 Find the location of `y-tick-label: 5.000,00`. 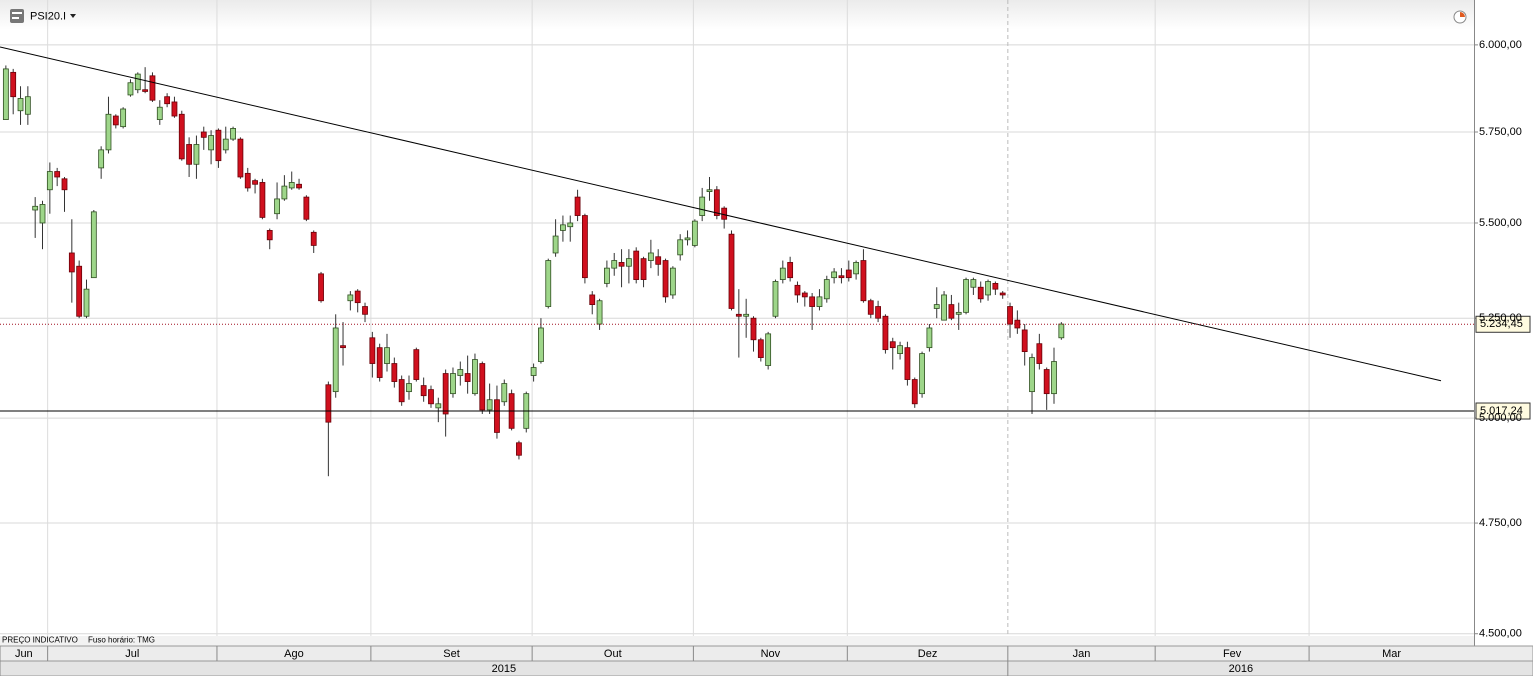

y-tick-label: 5.000,00 is located at coordinates (1500, 418).